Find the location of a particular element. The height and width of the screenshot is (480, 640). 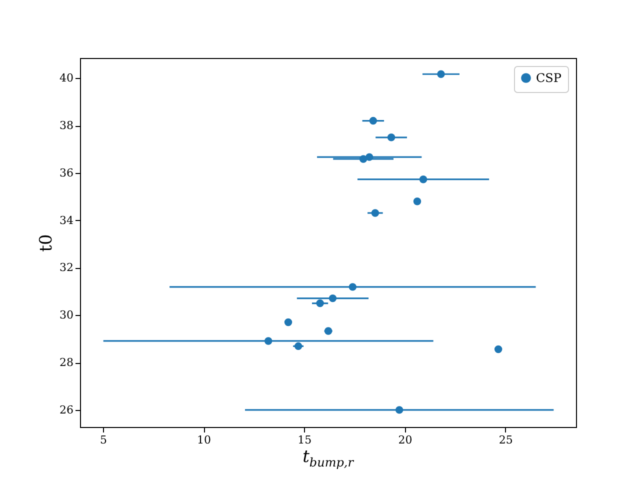

x-tick-label: 25 is located at coordinates (505, 440).